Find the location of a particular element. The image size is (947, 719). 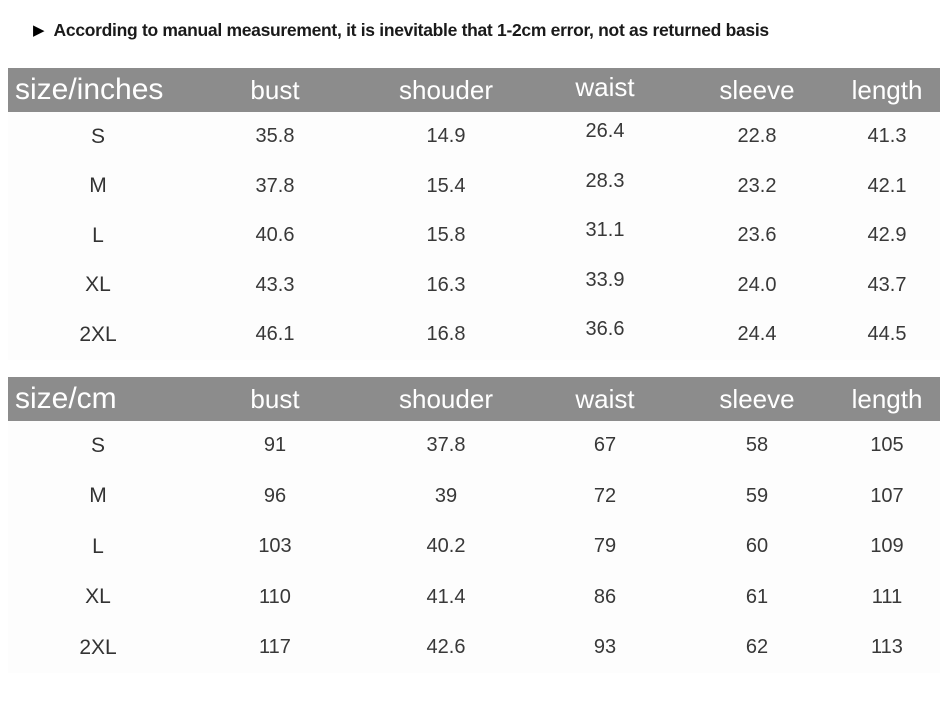

cell-waist: 31.1 is located at coordinates (605, 230).